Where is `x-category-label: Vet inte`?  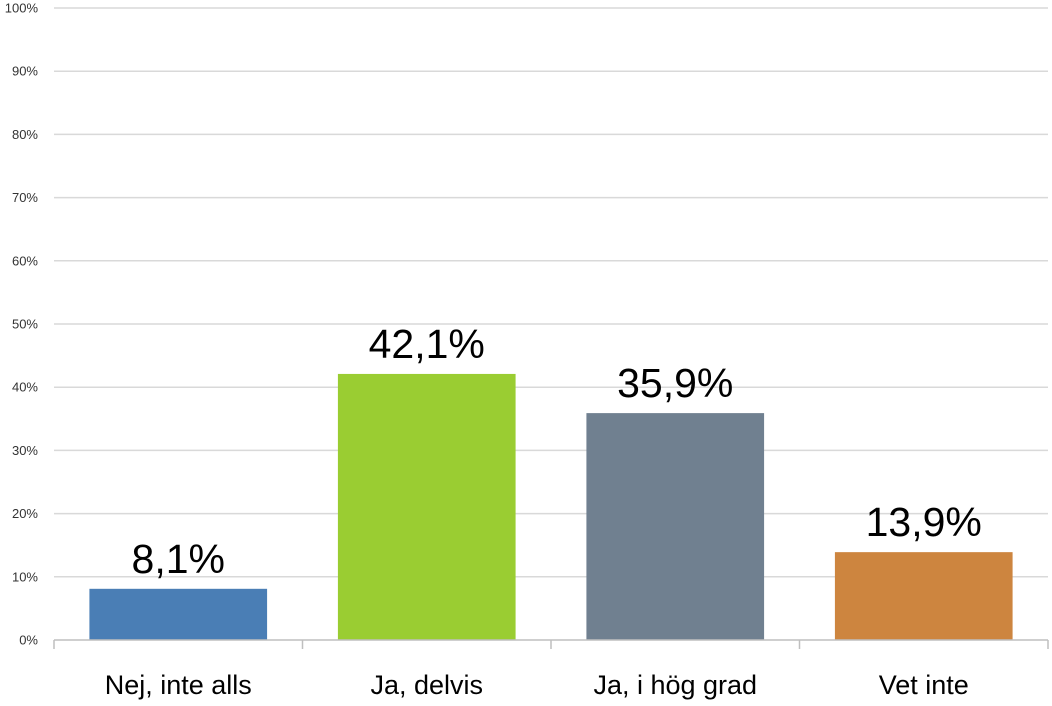 x-category-label: Vet inte is located at coordinates (924, 685).